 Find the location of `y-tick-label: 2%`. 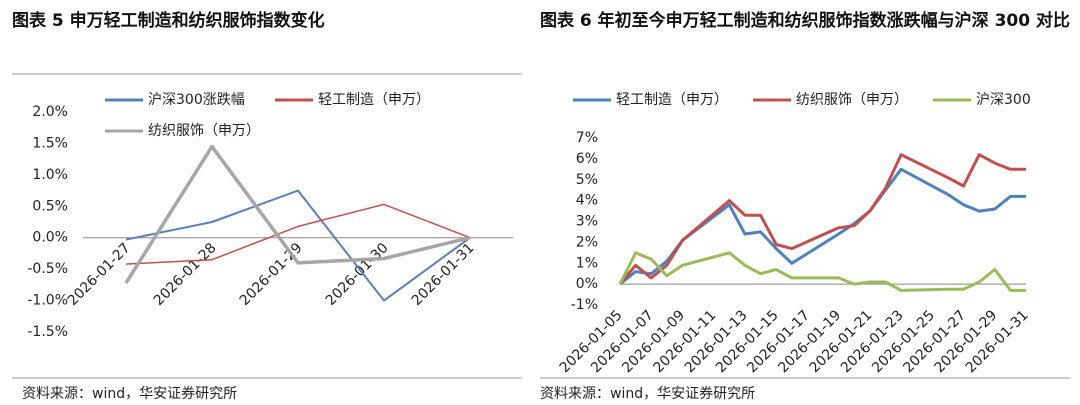

y-tick-label: 2% is located at coordinates (587, 242).